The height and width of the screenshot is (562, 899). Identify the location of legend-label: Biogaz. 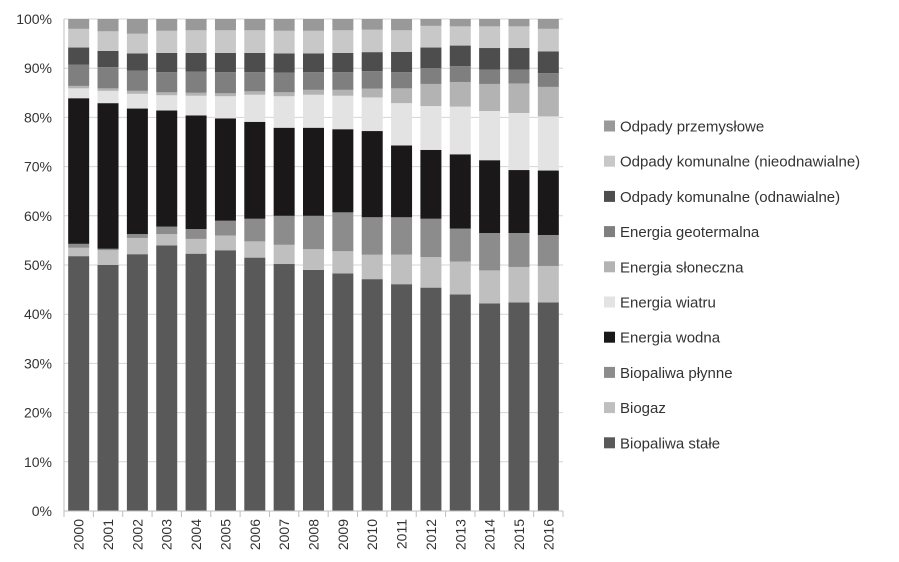
(643, 408).